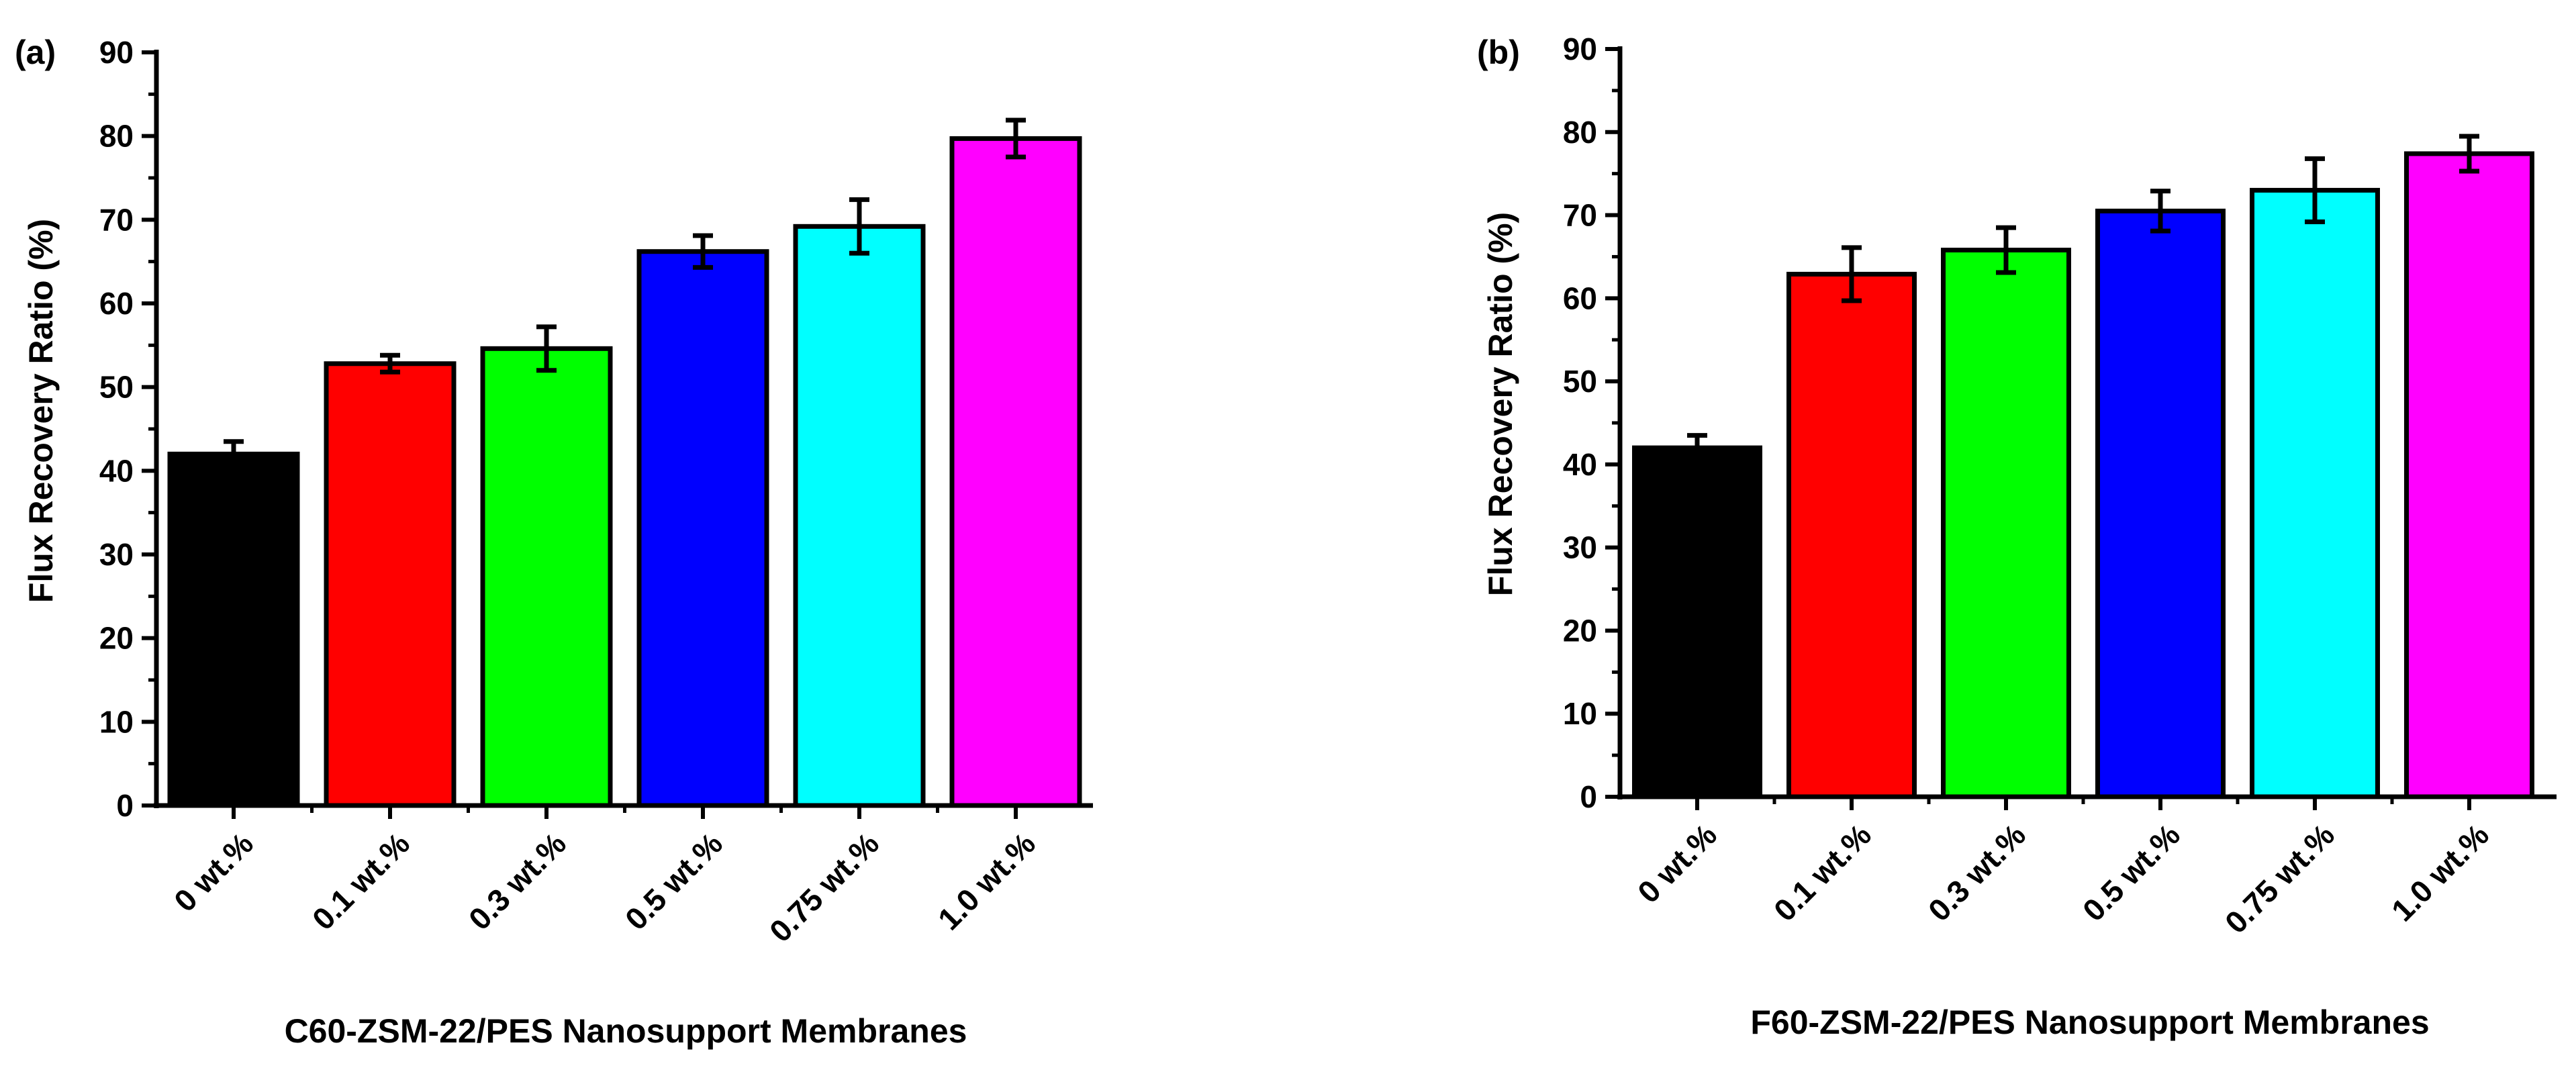  I want to click on x-axis-title: C60-ZSM-22/PES Nanosupport Membranes, so click(626, 1031).